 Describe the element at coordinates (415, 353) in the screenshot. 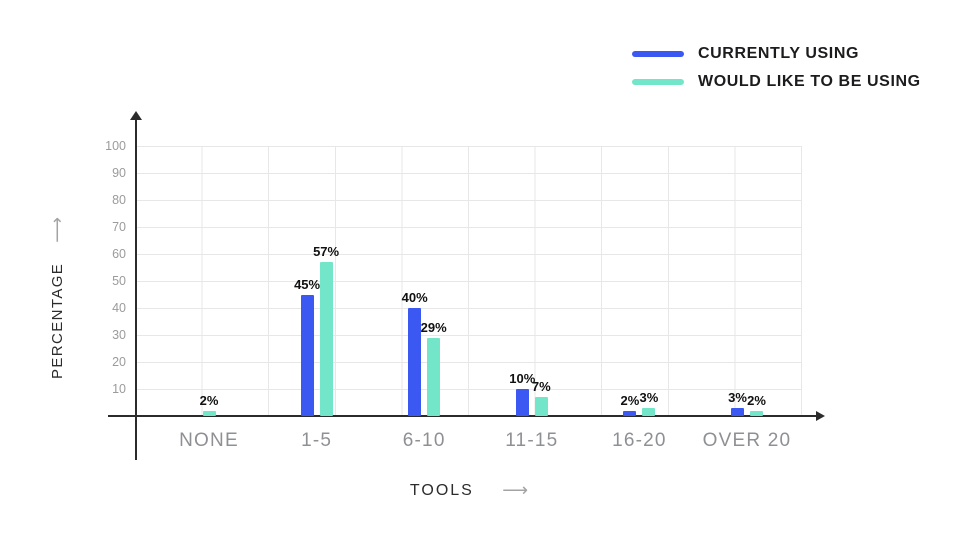

I see `bar: 40%` at that location.